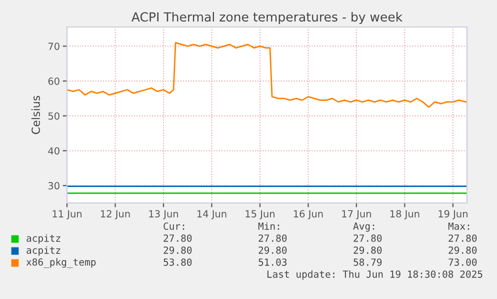 This screenshot has width=497, height=299. What do you see at coordinates (308, 215) in the screenshot?
I see `x-tick-label: 16 Jun` at bounding box center [308, 215].